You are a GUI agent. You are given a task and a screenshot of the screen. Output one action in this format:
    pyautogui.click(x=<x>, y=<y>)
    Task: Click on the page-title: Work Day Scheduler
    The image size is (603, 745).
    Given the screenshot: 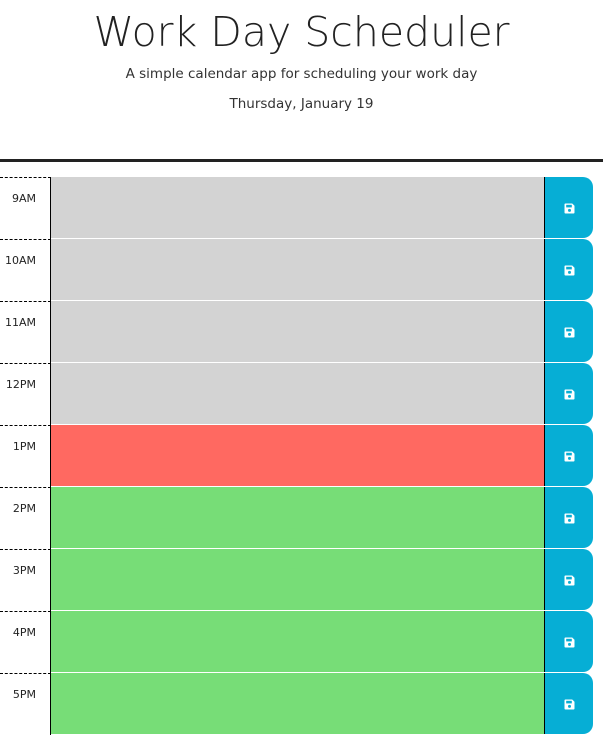 What is the action you would take?
    pyautogui.click(x=301, y=32)
    